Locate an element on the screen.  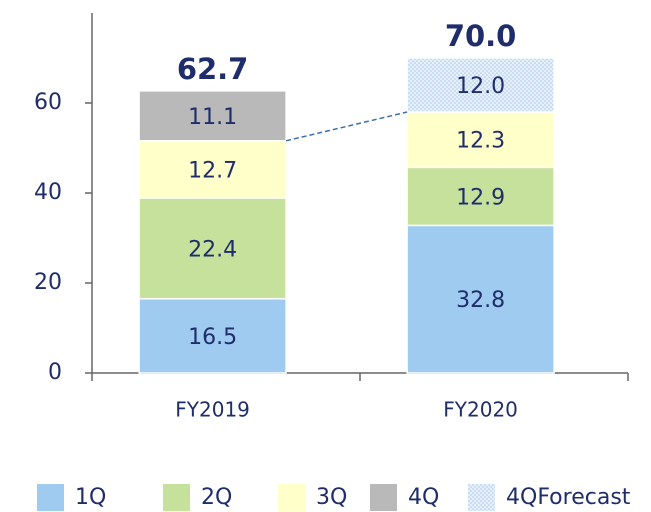
data-label: 12.7 is located at coordinates (212, 170).